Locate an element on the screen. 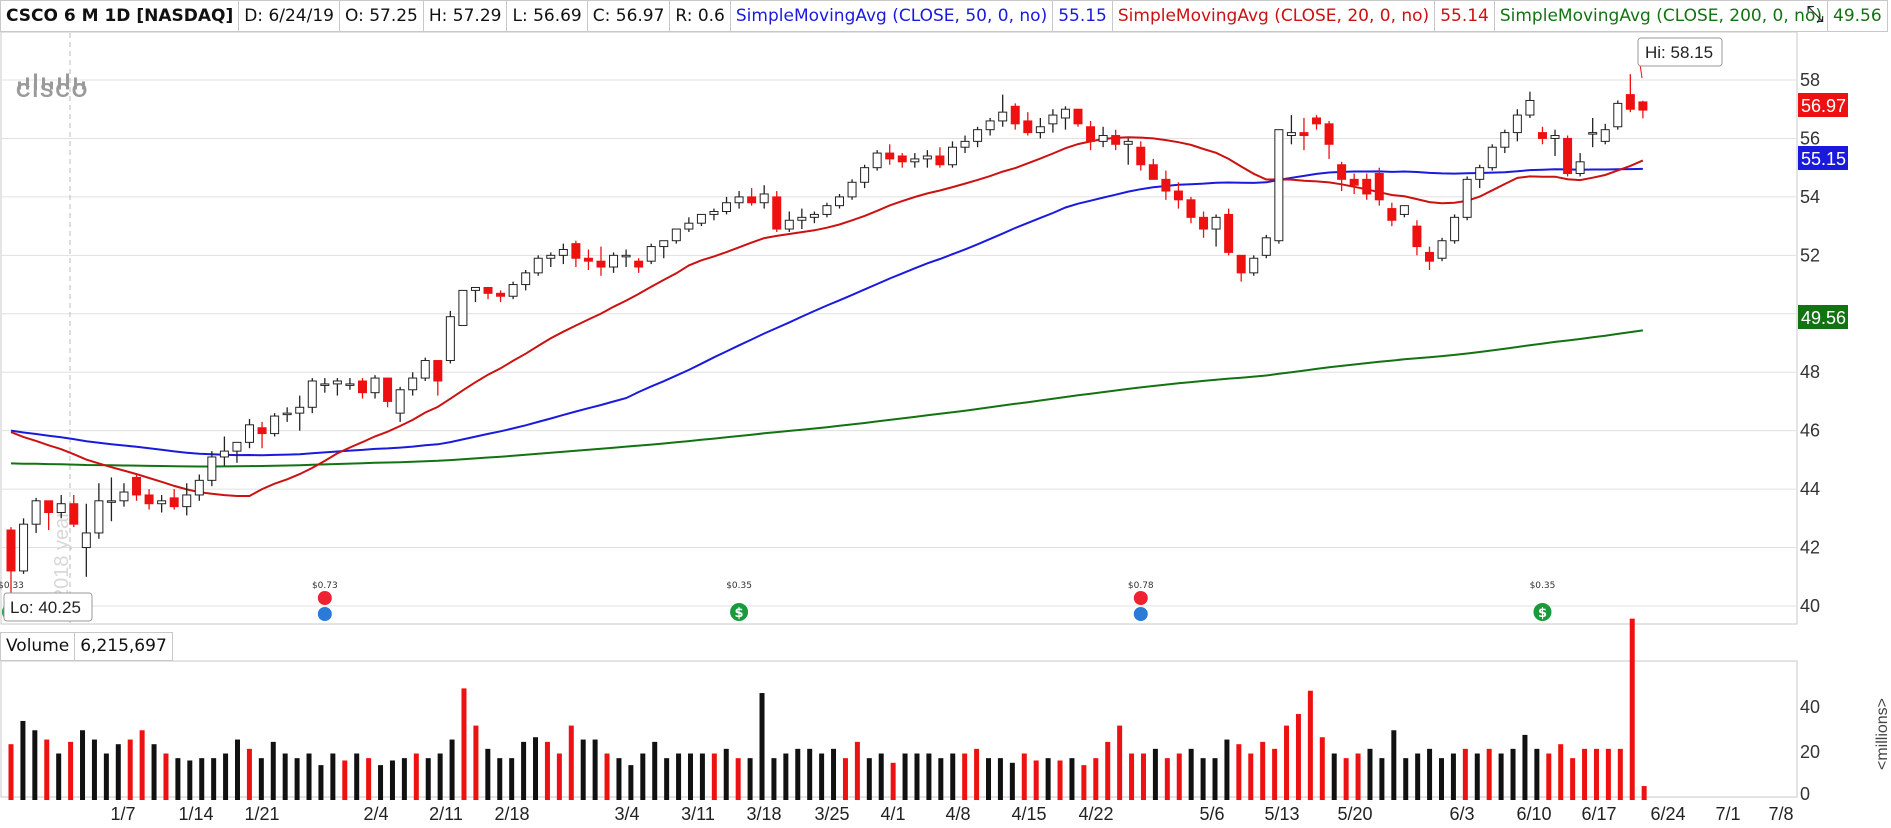  sma50-value: 55.15 is located at coordinates (1082, 16).